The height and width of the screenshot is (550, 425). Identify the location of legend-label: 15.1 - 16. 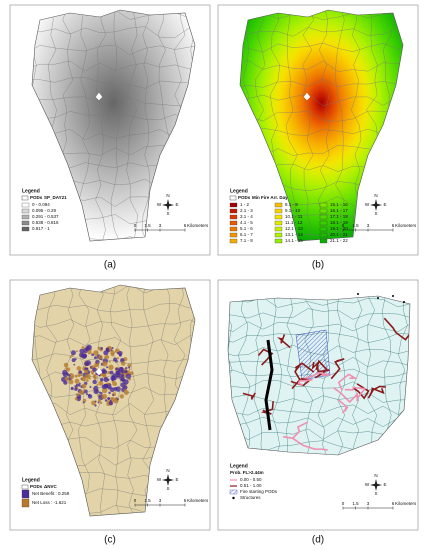
(339, 204).